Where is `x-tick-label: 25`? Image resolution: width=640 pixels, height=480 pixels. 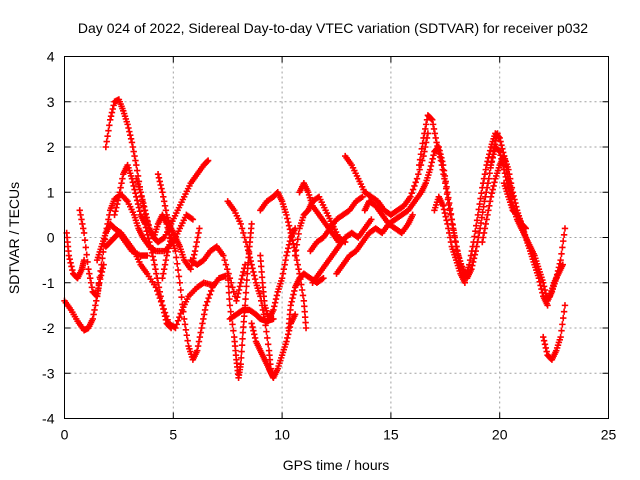 x-tick-label: 25 is located at coordinates (609, 435).